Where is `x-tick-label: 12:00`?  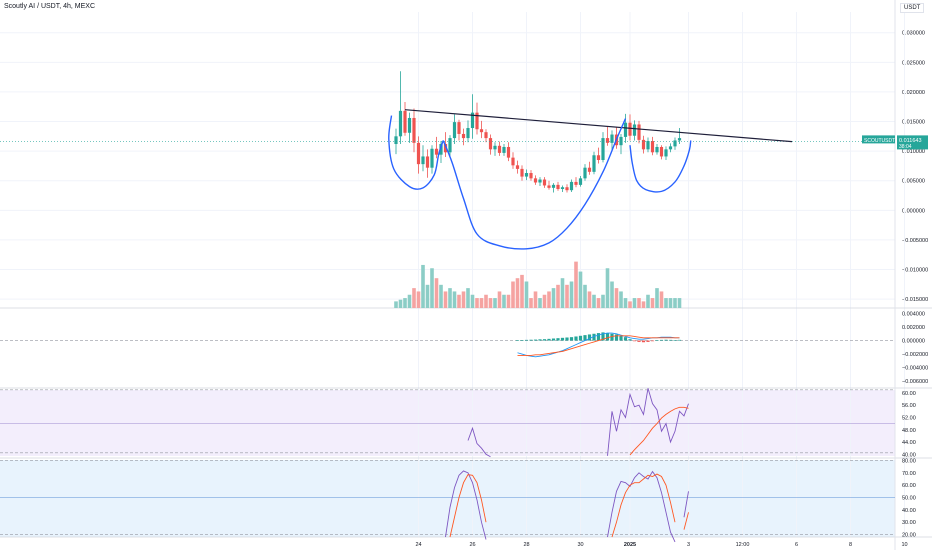
x-tick-label: 12:00 is located at coordinates (743, 545).